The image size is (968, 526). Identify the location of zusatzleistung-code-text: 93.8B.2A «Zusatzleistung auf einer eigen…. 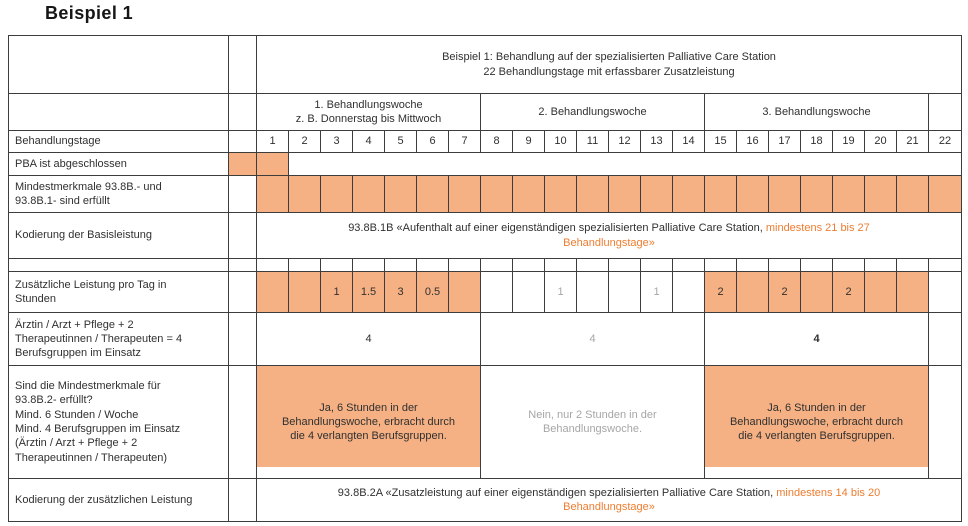
(557, 492).